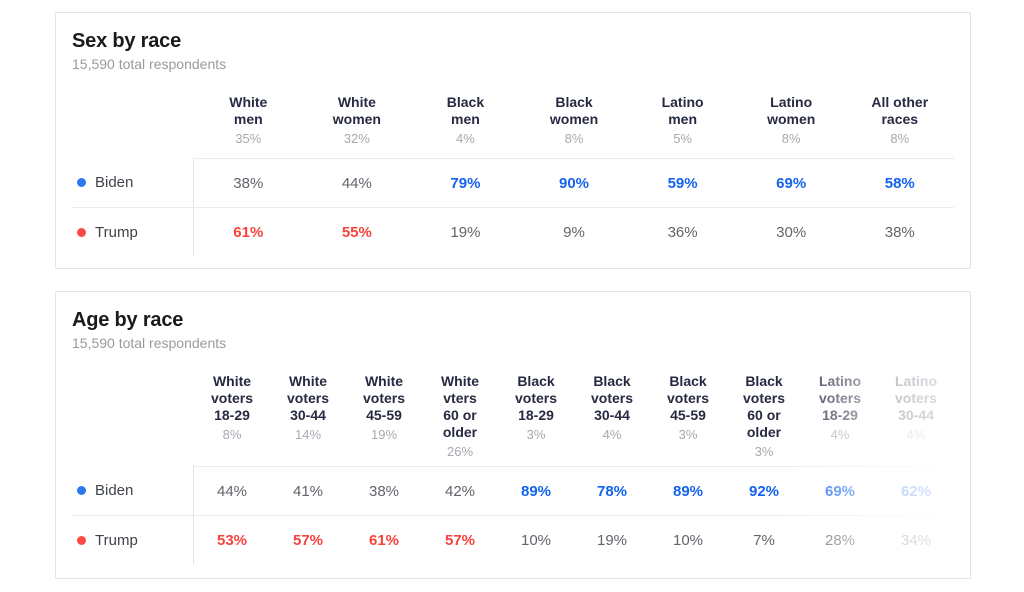 The width and height of the screenshot is (1024, 592). I want to click on value-cell: 34%, so click(916, 540).